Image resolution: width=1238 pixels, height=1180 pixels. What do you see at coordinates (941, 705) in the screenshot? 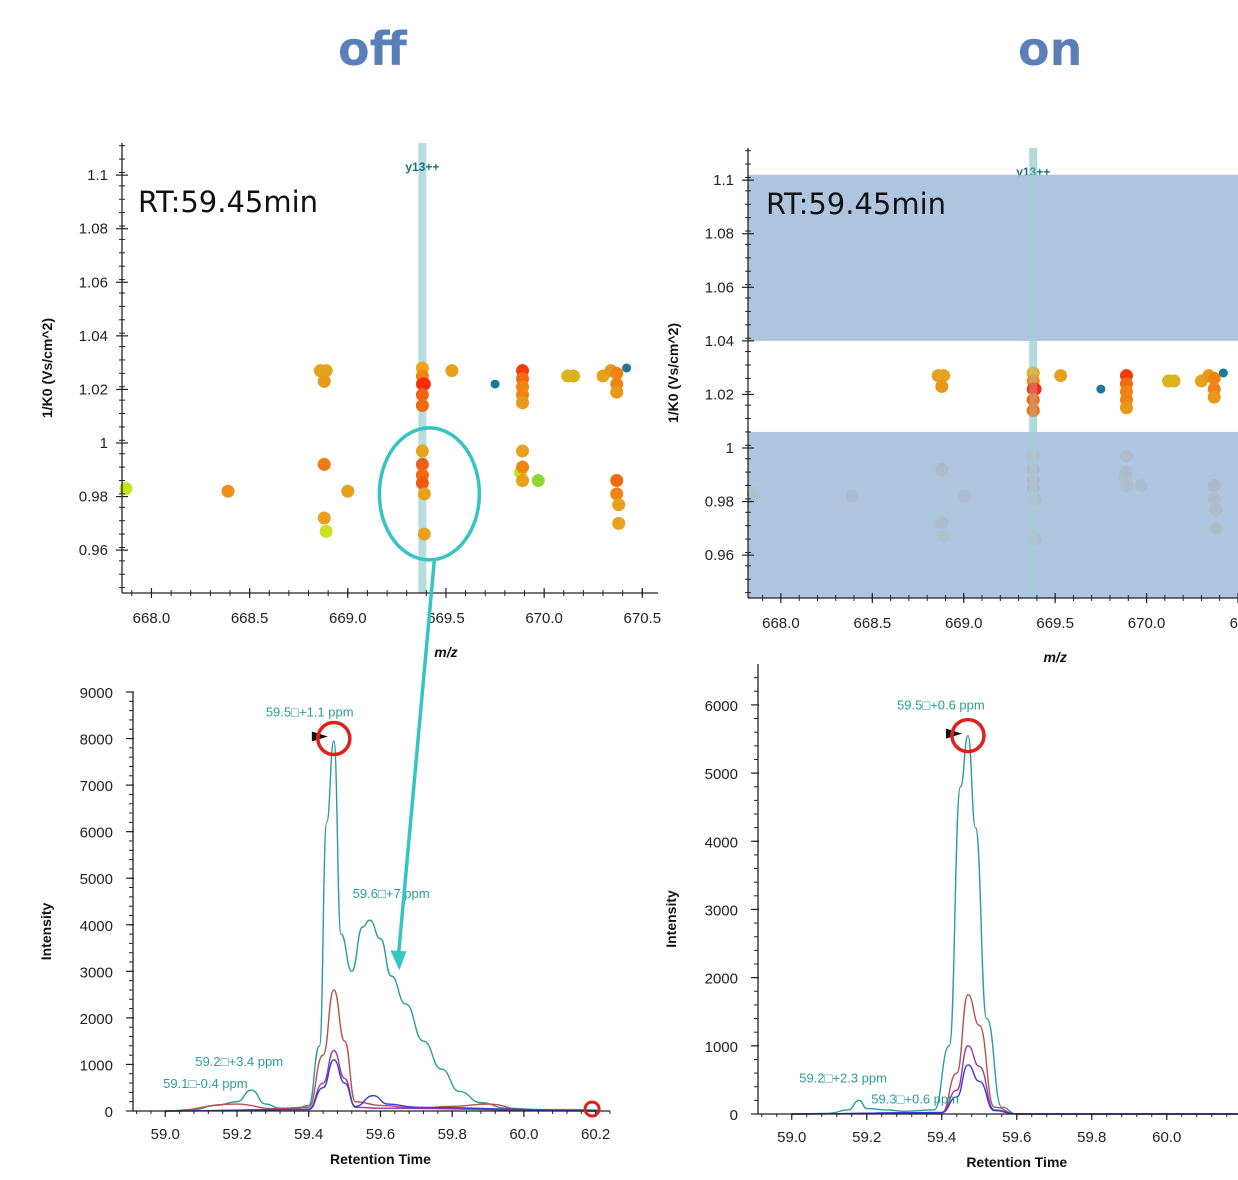
I see `peak-label: 59.5□+0.6 ppm` at bounding box center [941, 705].